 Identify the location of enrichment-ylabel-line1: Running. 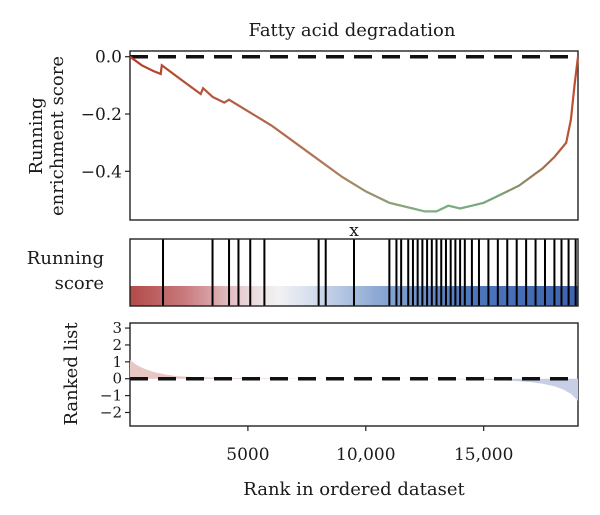
(36, 135).